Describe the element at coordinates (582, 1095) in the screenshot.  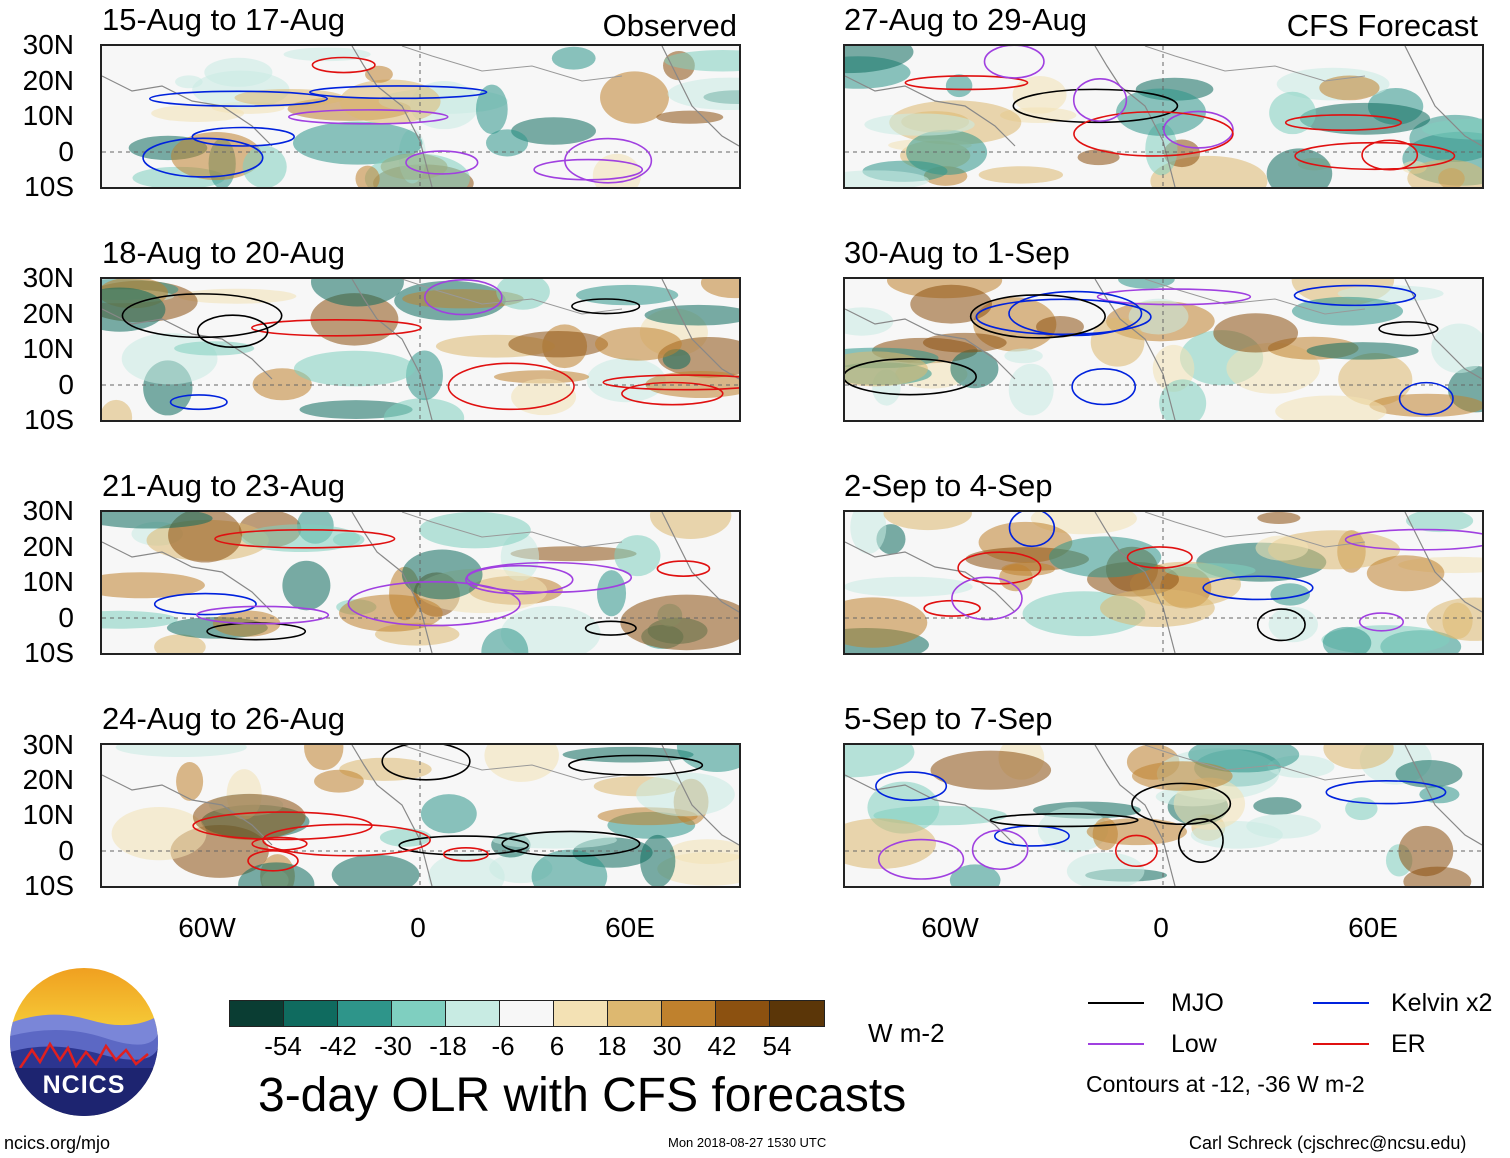
I see `figure-title: 3-day OLR with CFS forecasts` at that location.